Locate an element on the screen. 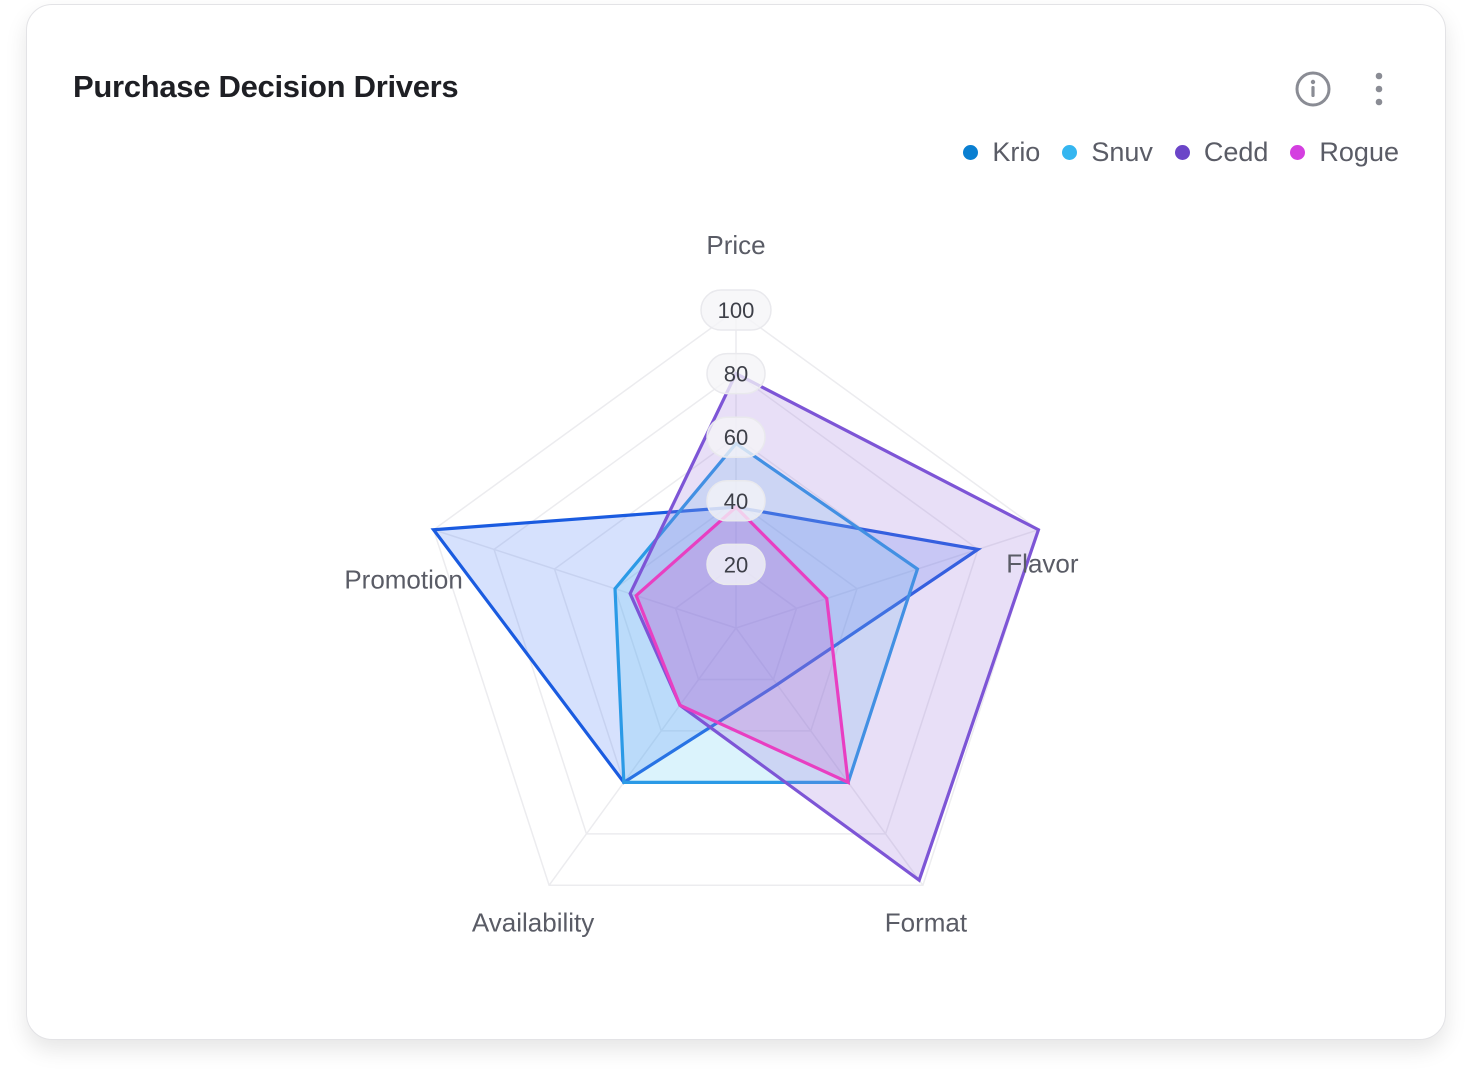 The width and height of the screenshot is (1472, 1090). legend-label-rogue: Rogue is located at coordinates (1359, 152).